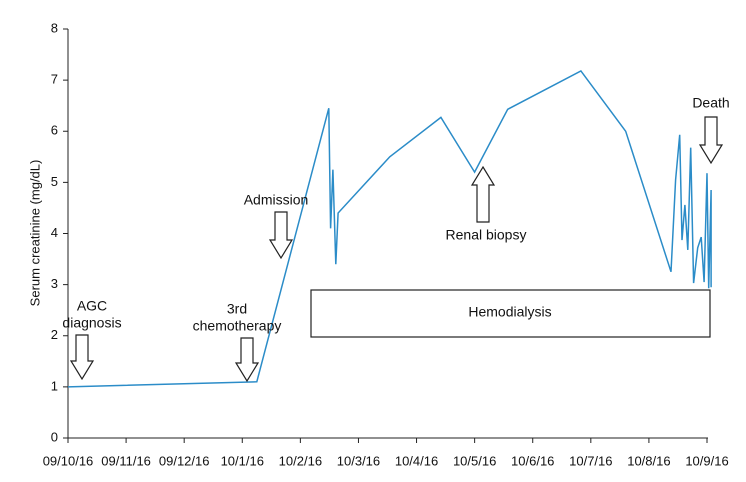 The width and height of the screenshot is (746, 482). What do you see at coordinates (590, 460) in the screenshot?
I see `x-tick-label: 10/7/16` at bounding box center [590, 460].